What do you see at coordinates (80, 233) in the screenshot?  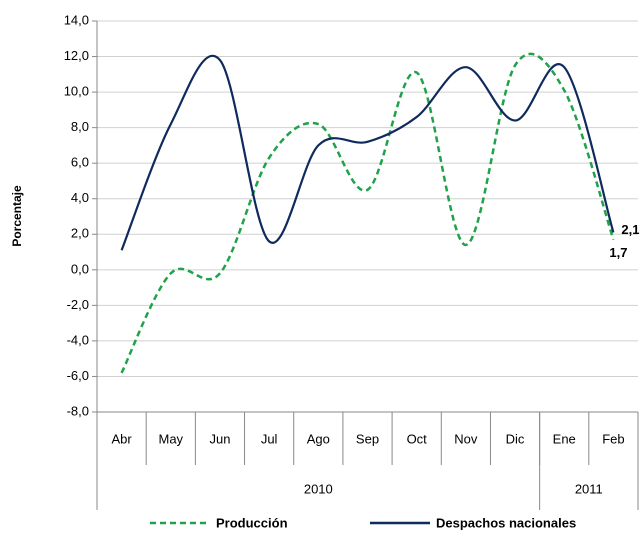 I see `y-tick-label: 2,0` at bounding box center [80, 233].